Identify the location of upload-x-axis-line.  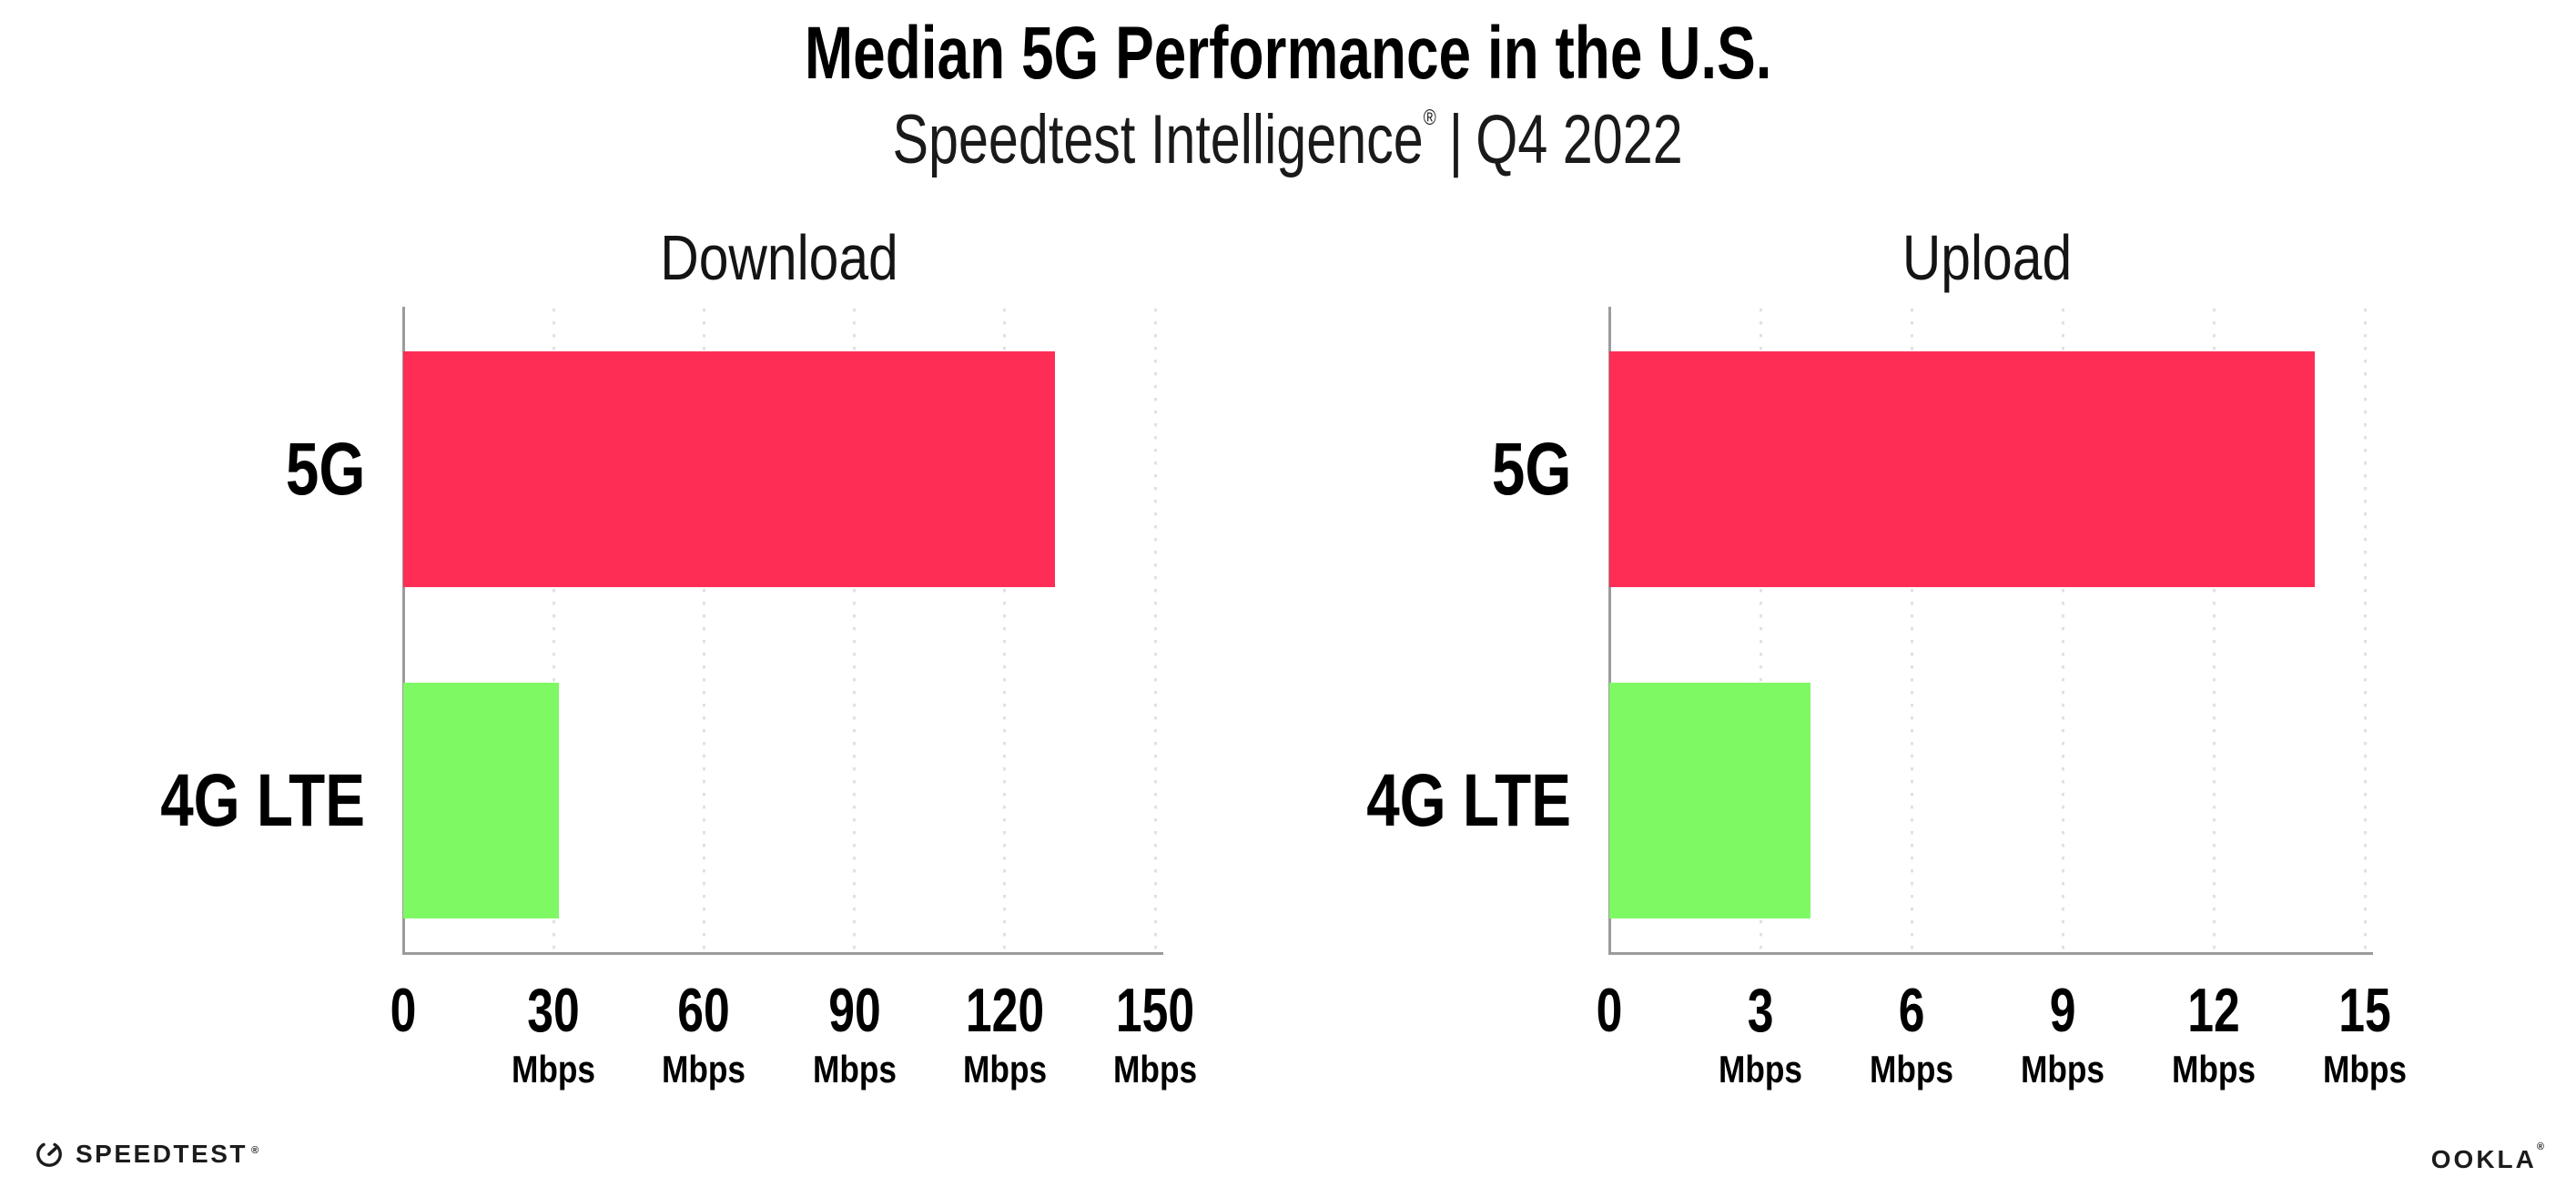
(1990, 953).